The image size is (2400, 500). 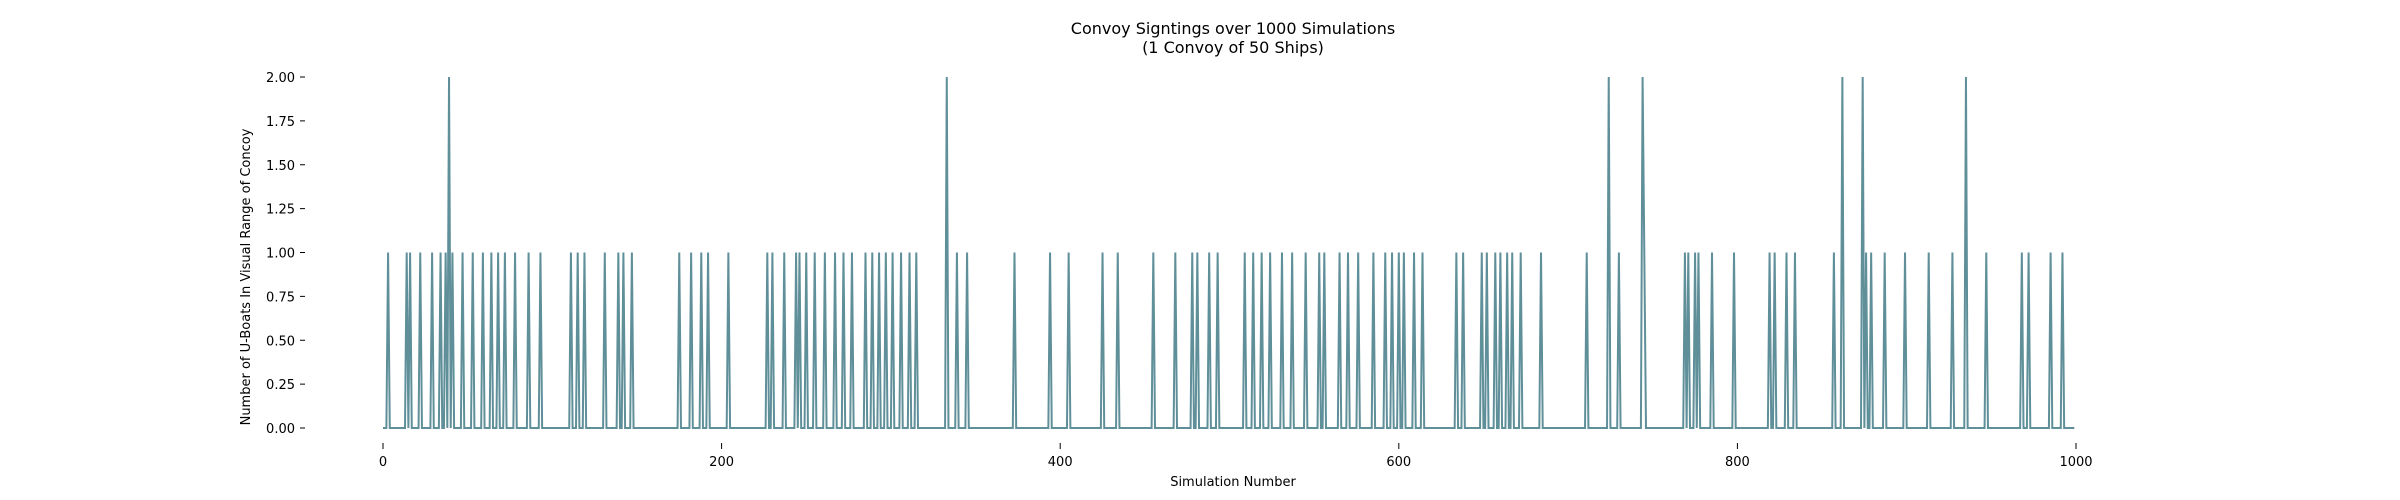 I want to click on x-tick-label: 200, so click(x=721, y=462).